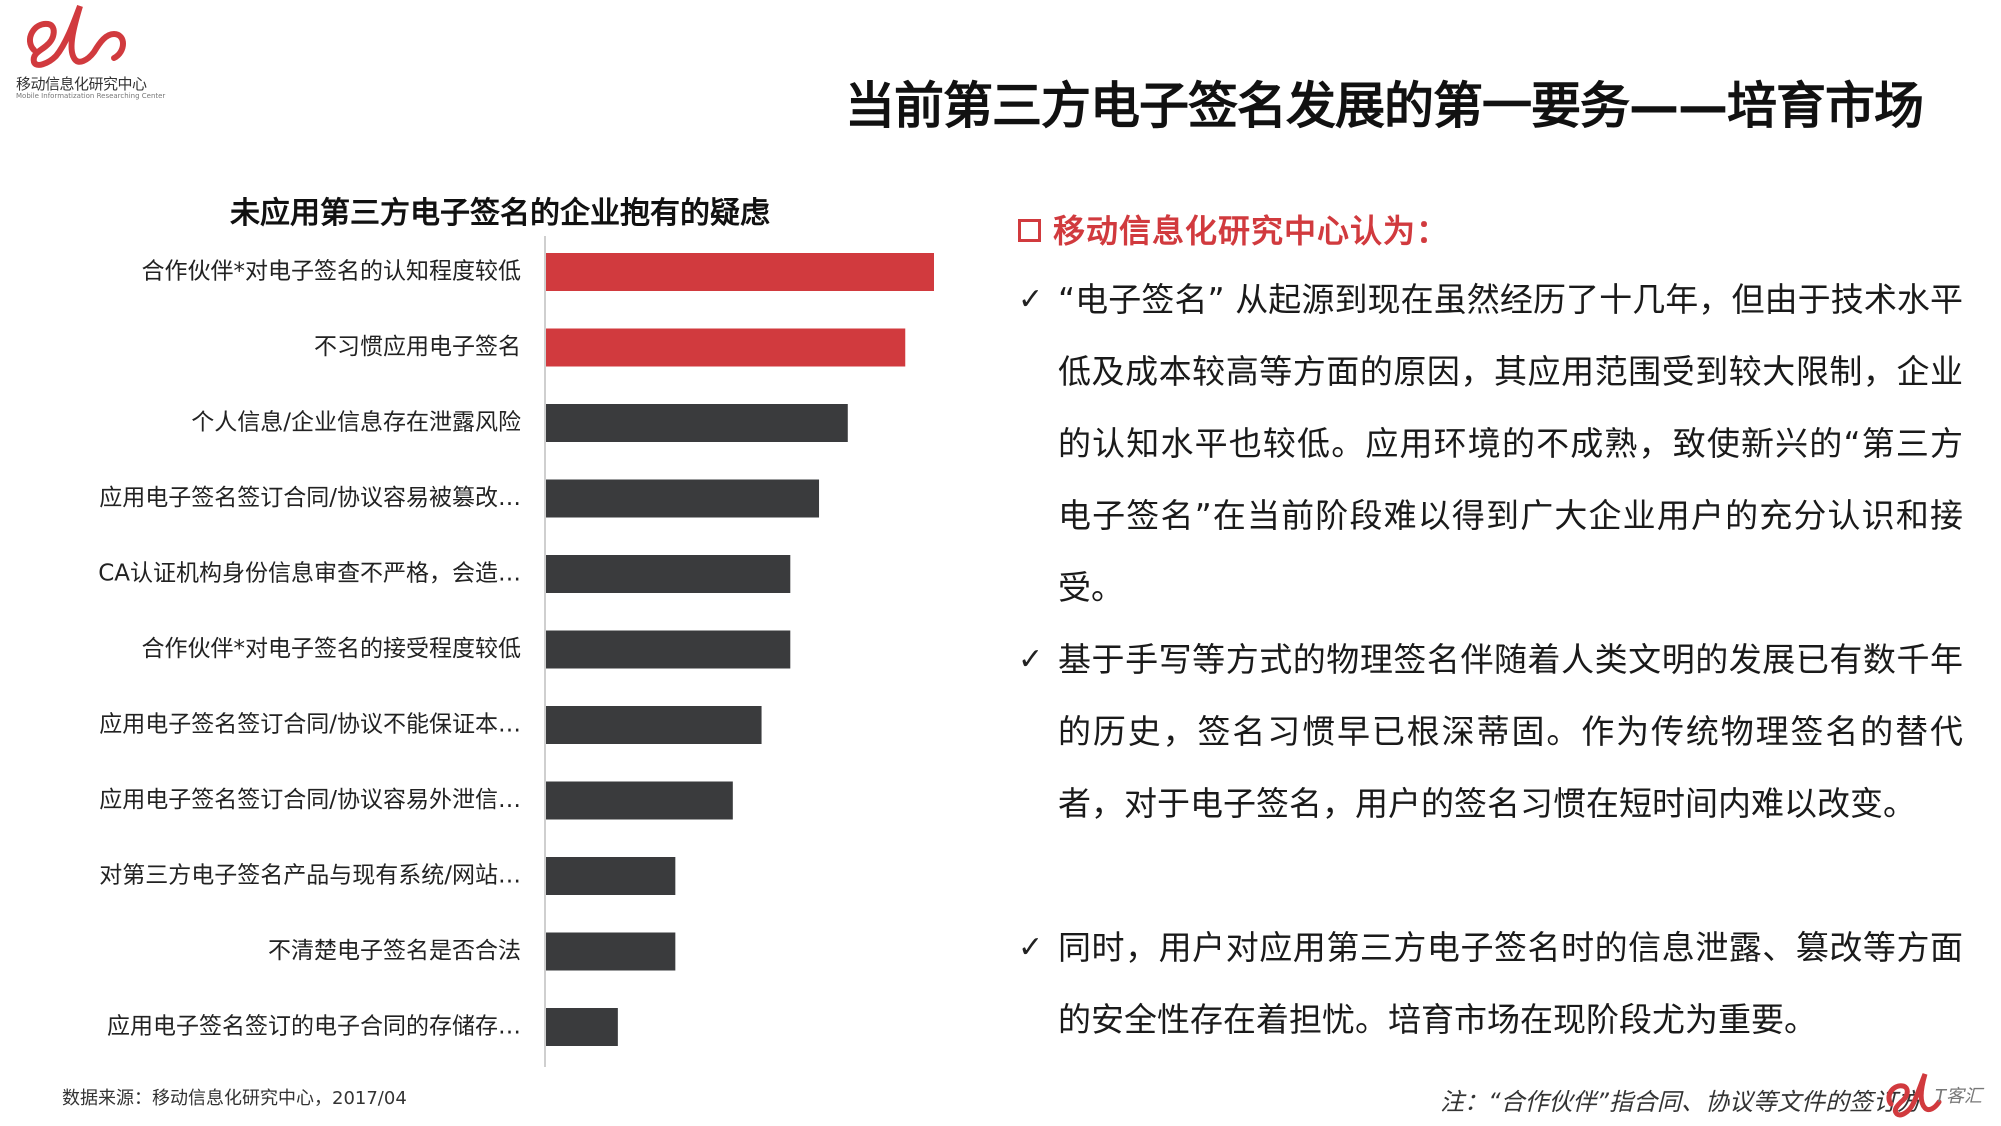 The height and width of the screenshot is (1126, 2001). Describe the element at coordinates (234, 1098) in the screenshot. I see `data-source: 数据来源：移动信息化研究中心，2017/04` at that location.